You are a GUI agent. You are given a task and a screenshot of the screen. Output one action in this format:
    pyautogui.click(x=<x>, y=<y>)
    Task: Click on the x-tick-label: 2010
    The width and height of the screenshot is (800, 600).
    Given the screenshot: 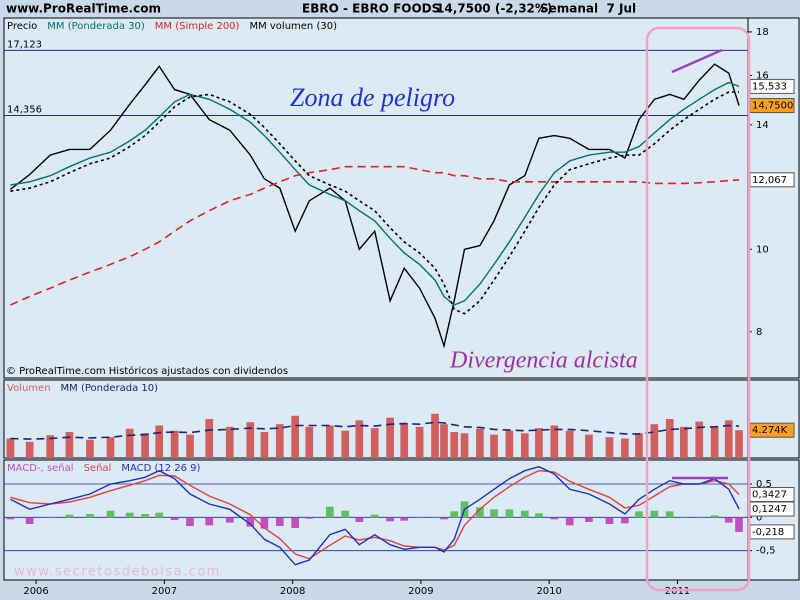 What is the action you would take?
    pyautogui.click(x=548, y=591)
    